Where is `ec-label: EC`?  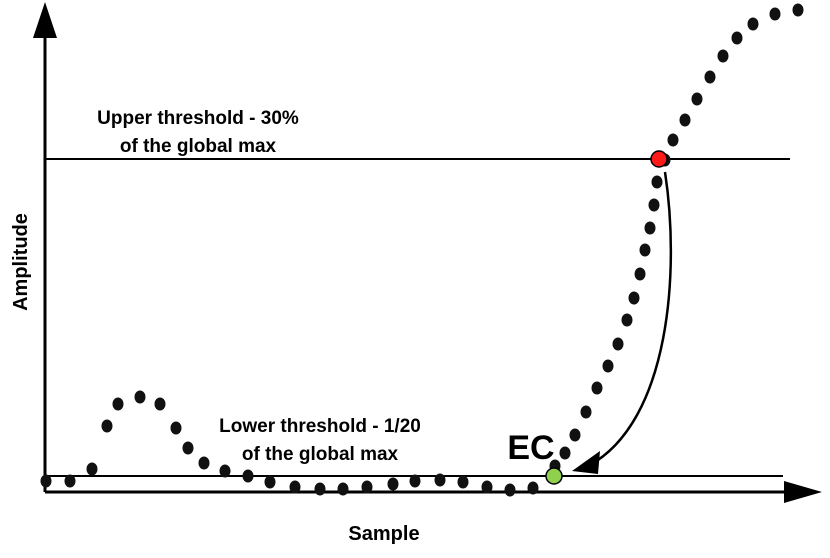
ec-label: EC is located at coordinates (530, 448).